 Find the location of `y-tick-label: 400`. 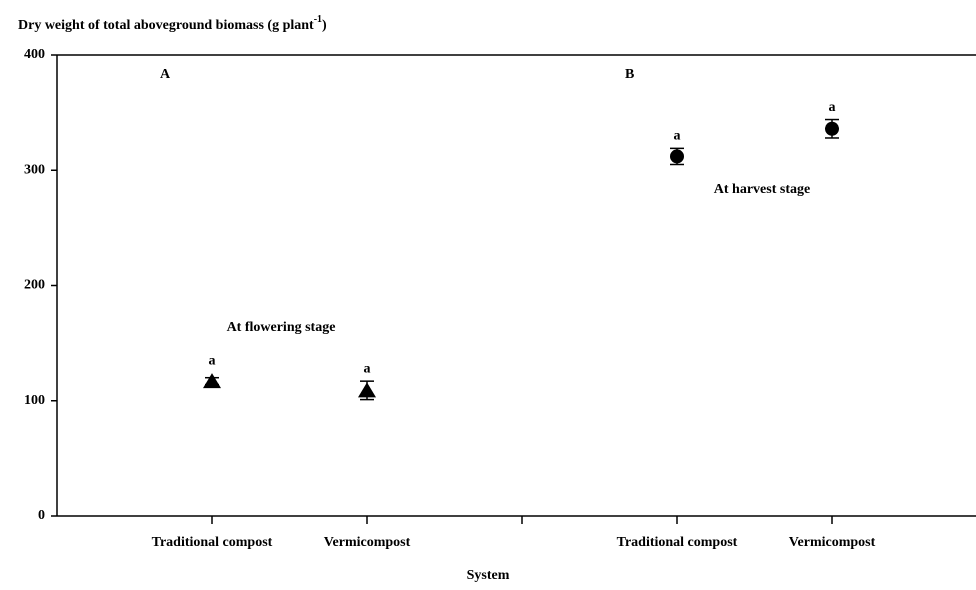

y-tick-label: 400 is located at coordinates (34, 54).